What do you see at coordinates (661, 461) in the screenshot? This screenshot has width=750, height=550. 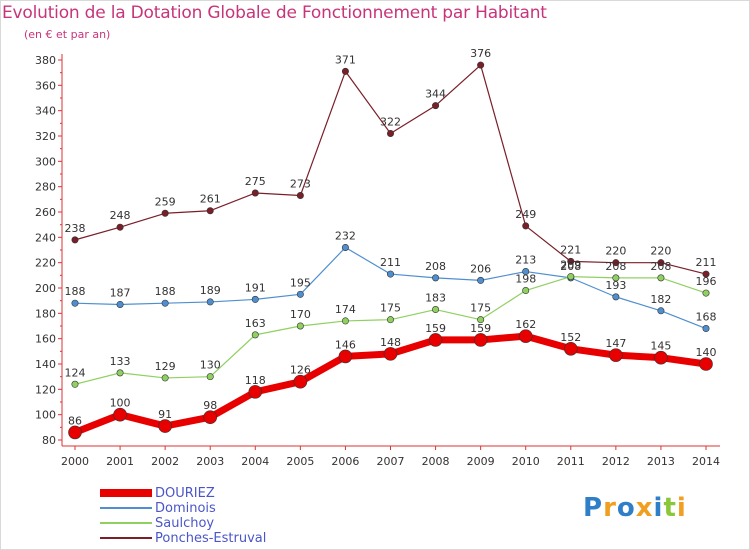 I see `x-tick-label: 2013` at bounding box center [661, 461].